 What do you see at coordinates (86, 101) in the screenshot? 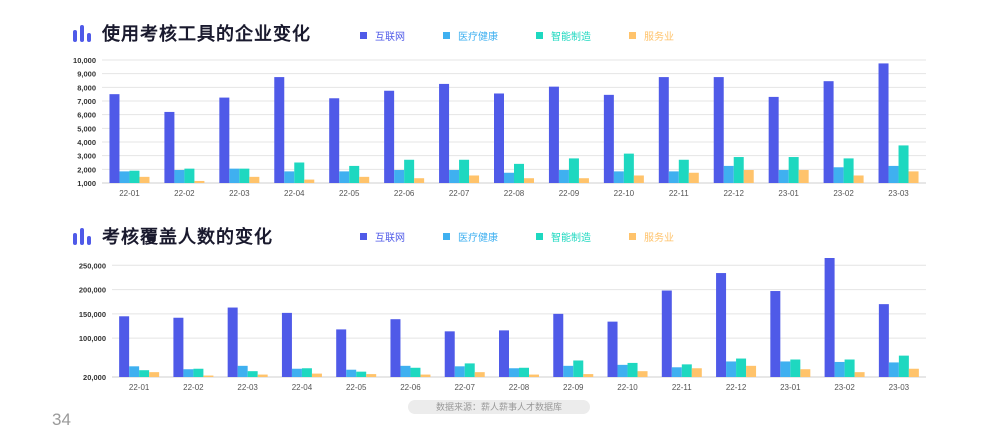
I see `y-tick-label: 7,000` at bounding box center [86, 101].